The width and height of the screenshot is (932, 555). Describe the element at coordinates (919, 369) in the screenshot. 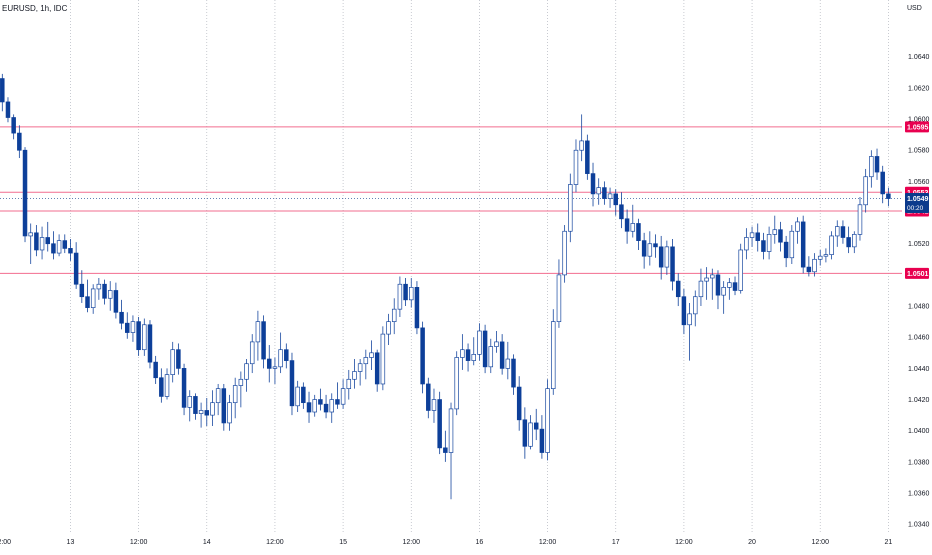

I see `price-tick-label: 1.0440` at that location.